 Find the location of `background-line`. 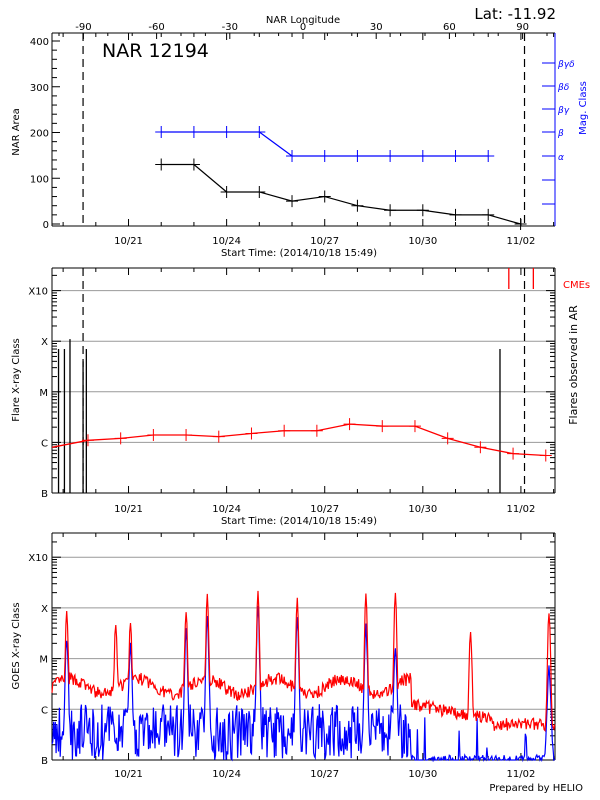

background-line is located at coordinates (298, 440).